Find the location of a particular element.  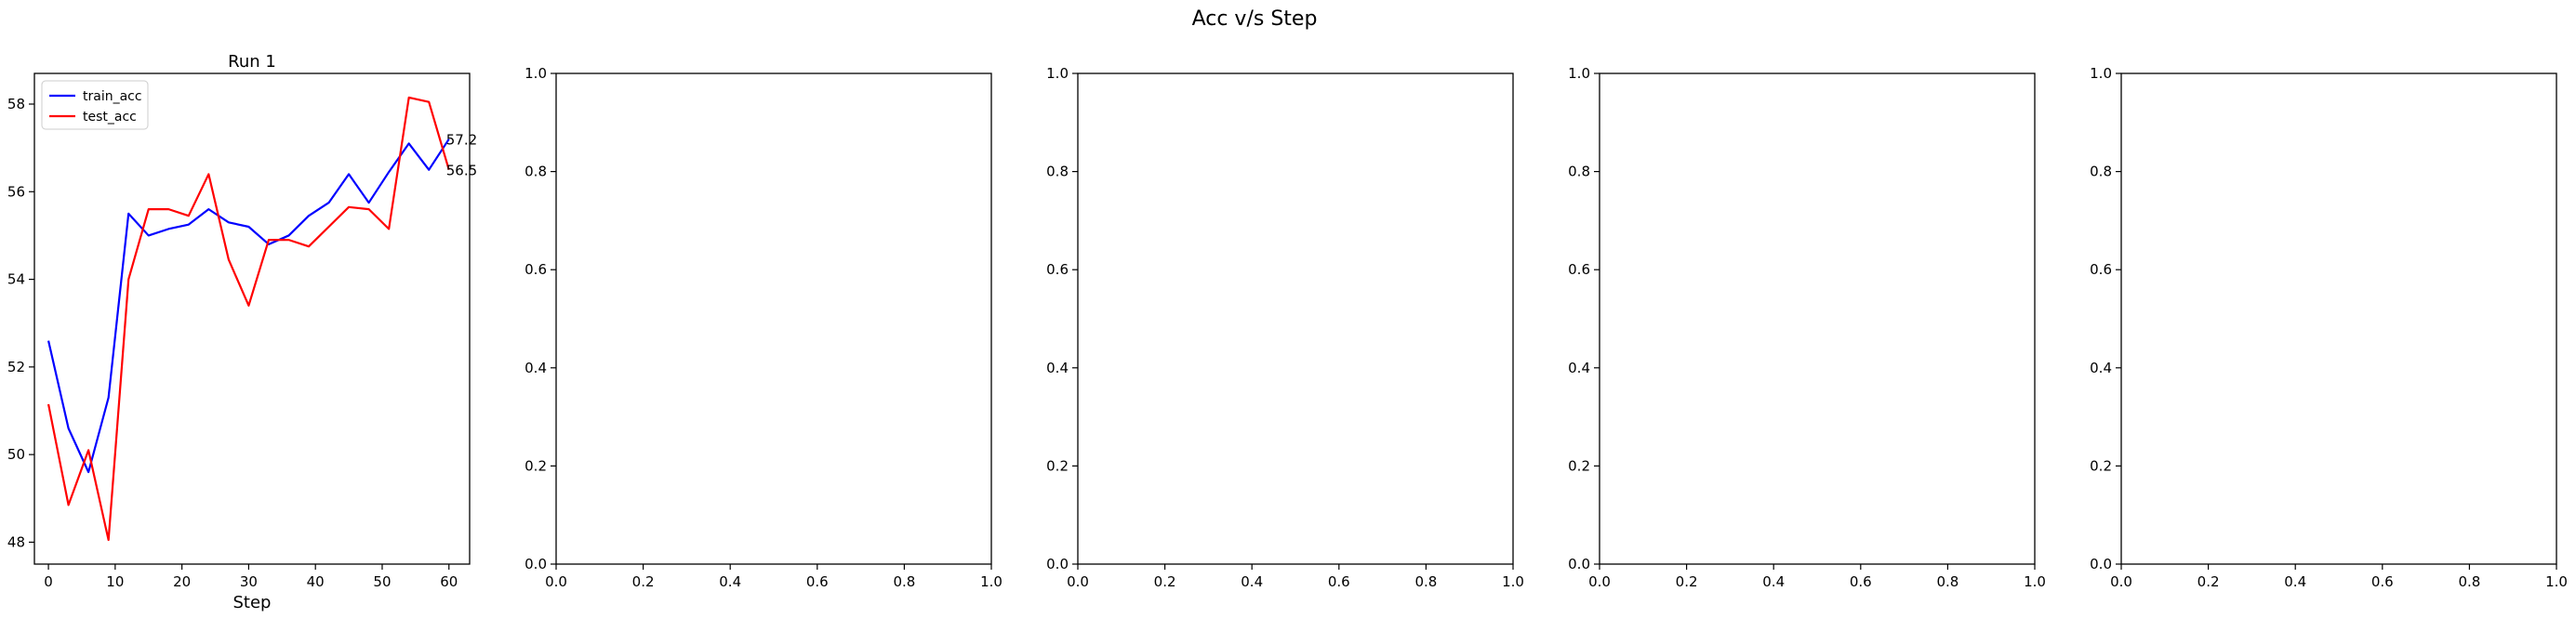

x-tick-label: 20 is located at coordinates (182, 581).